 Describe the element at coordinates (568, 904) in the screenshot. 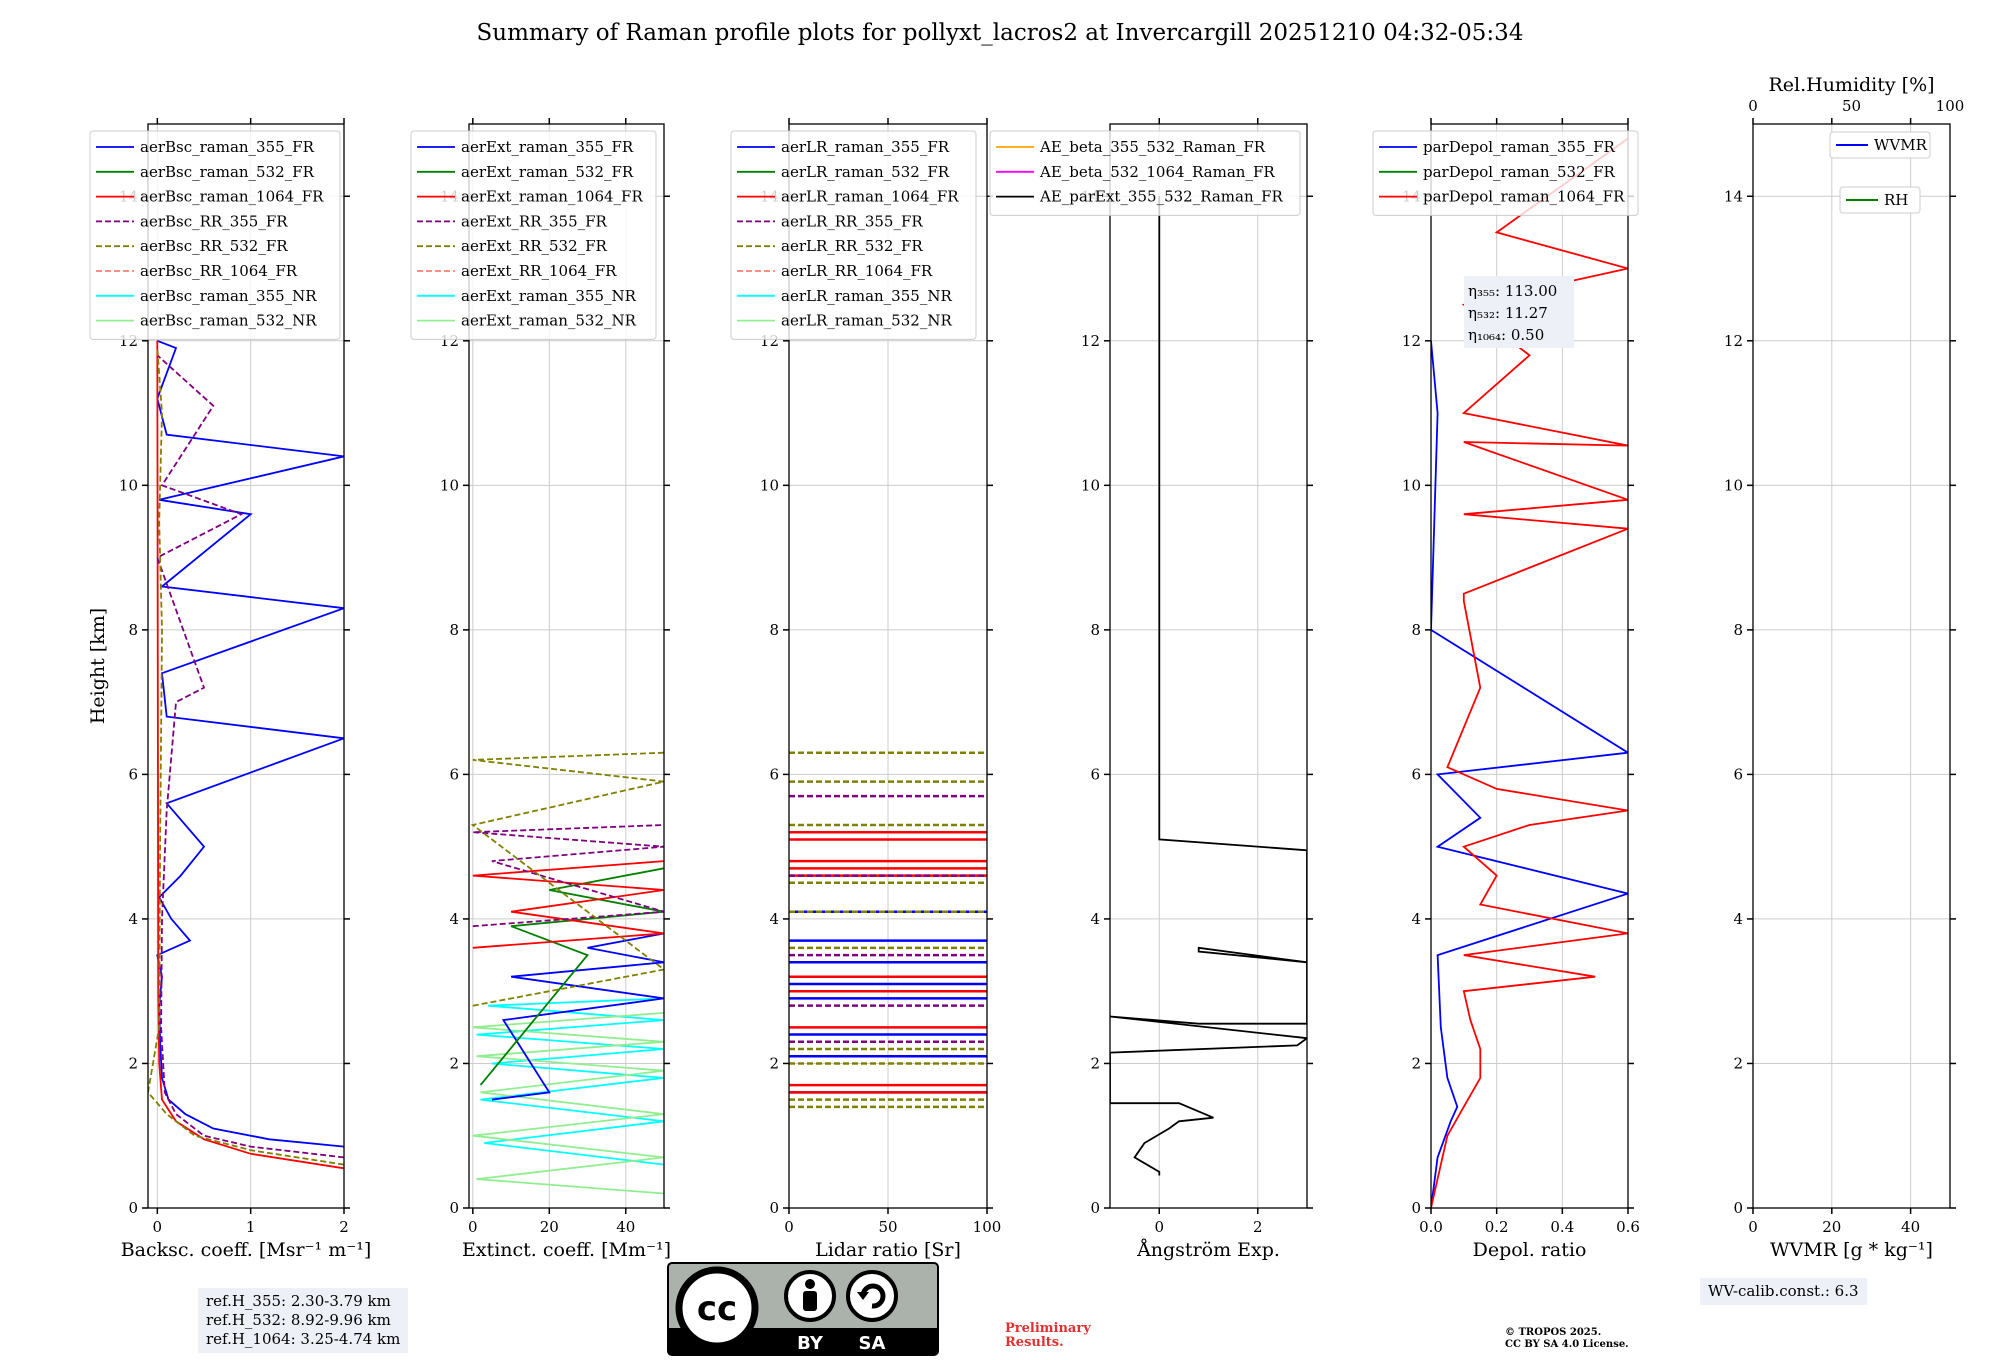

I see `series-aerExt_raman_1064_FR` at that location.